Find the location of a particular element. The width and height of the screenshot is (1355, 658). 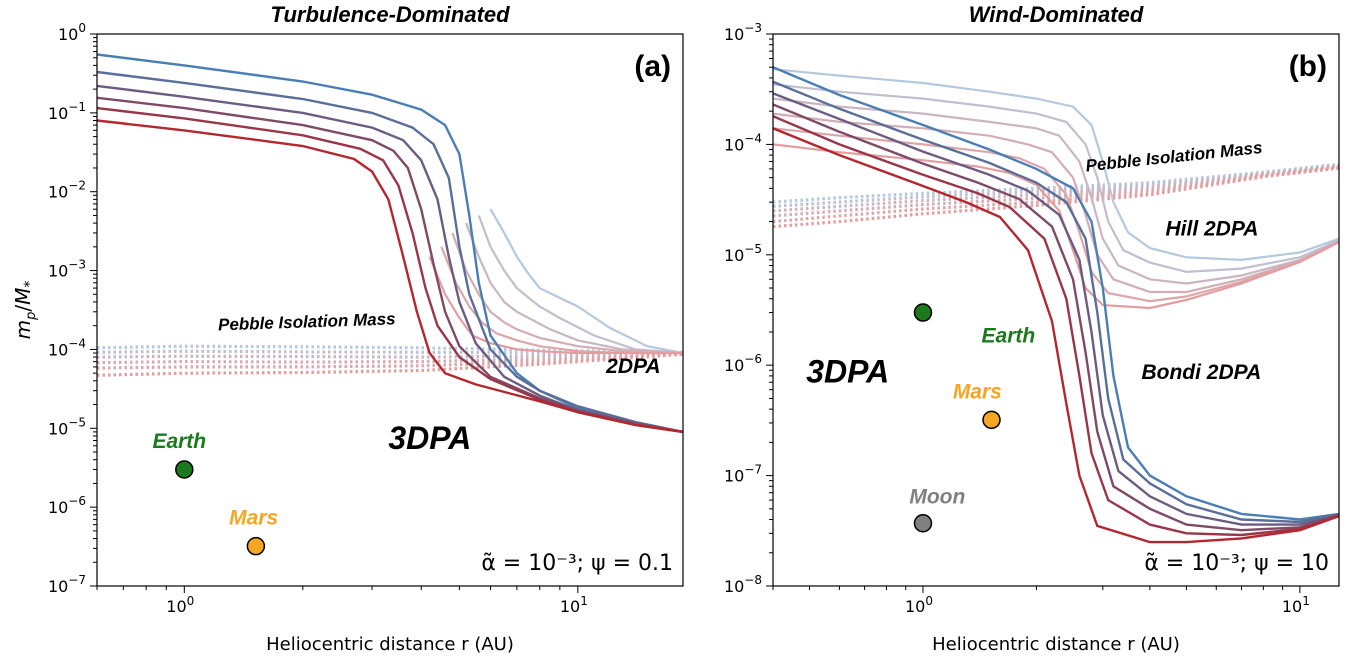

parameter-text: α̃ = 10⁻³; ψ = 0.1 is located at coordinates (577, 563).